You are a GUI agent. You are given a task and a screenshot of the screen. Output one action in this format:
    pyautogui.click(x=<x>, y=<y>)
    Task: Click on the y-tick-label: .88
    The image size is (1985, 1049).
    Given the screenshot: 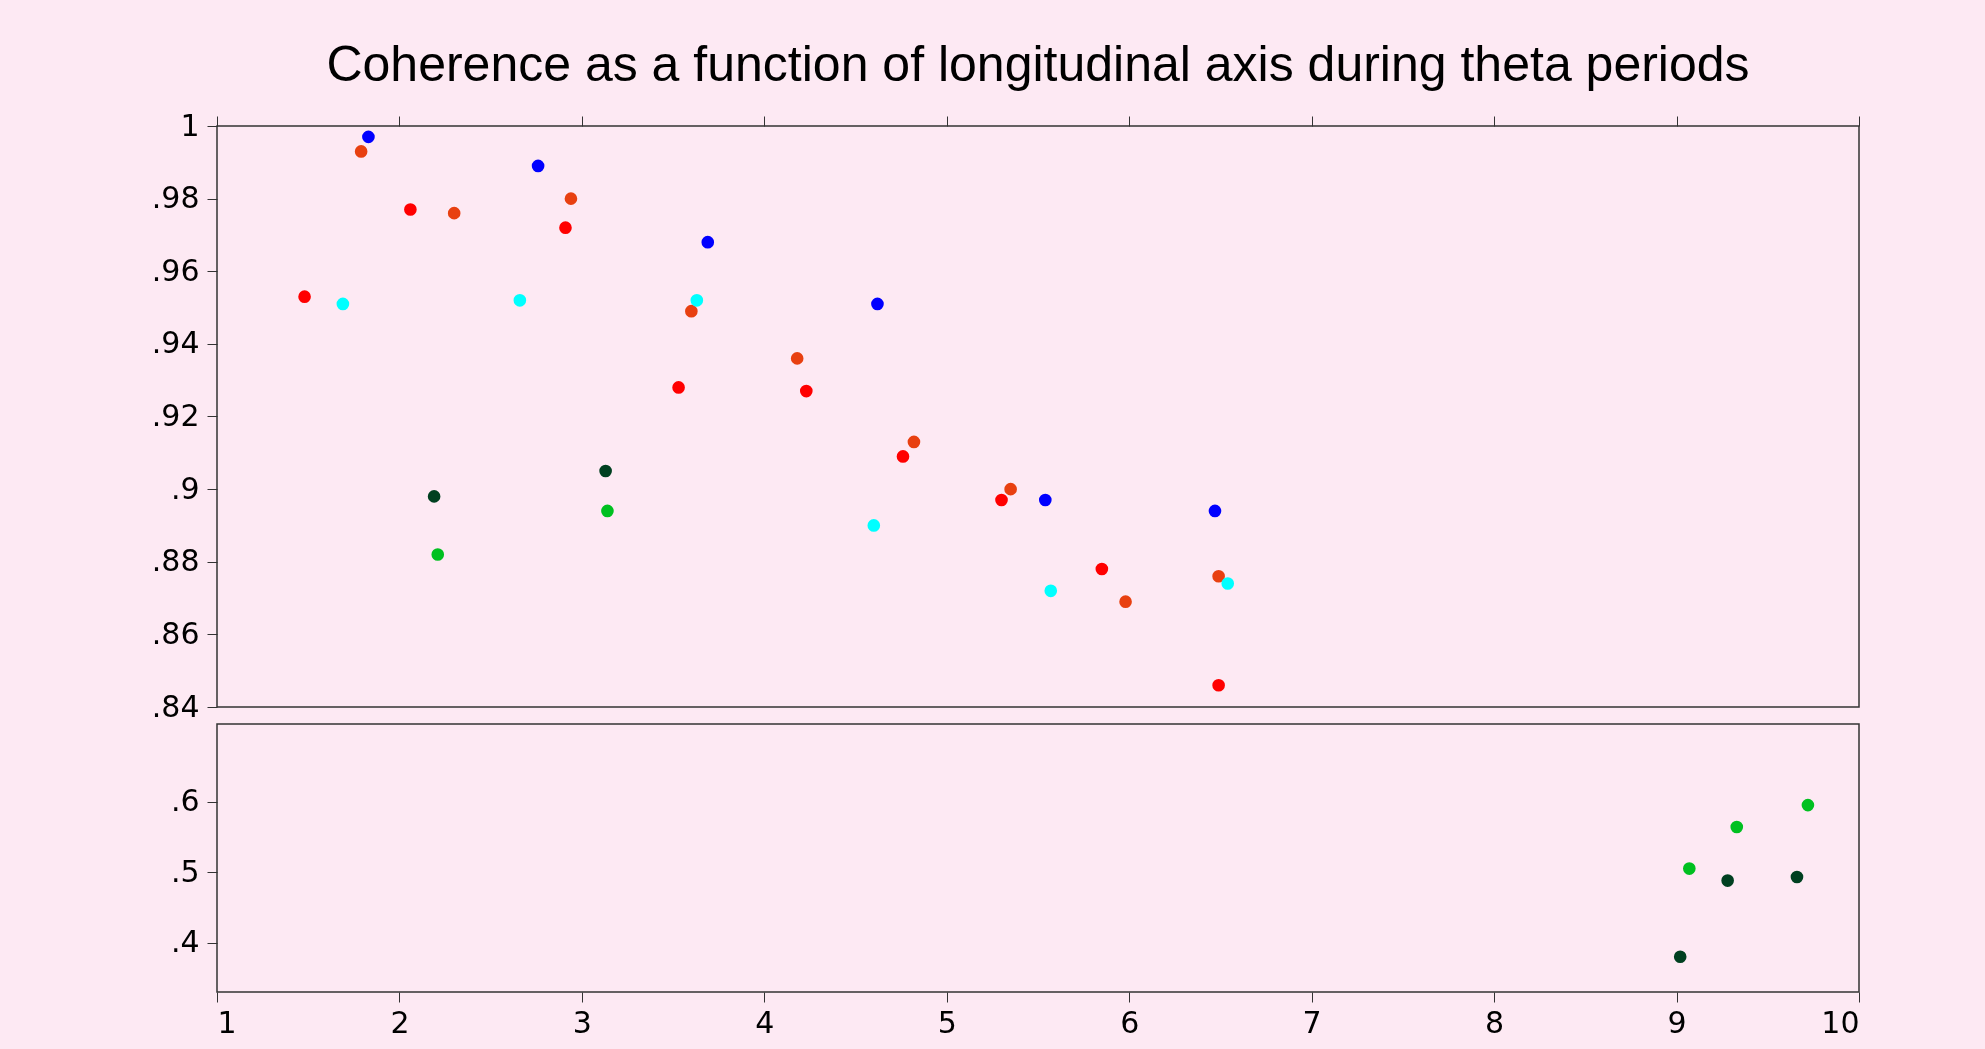 What is the action you would take?
    pyautogui.click(x=175, y=561)
    